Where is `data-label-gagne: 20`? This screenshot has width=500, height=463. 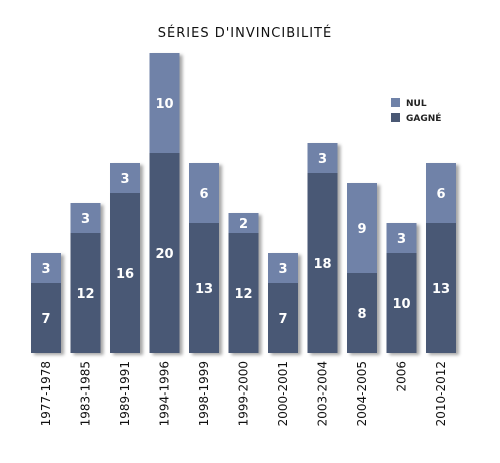
data-label-gagne: 20 is located at coordinates (164, 254).